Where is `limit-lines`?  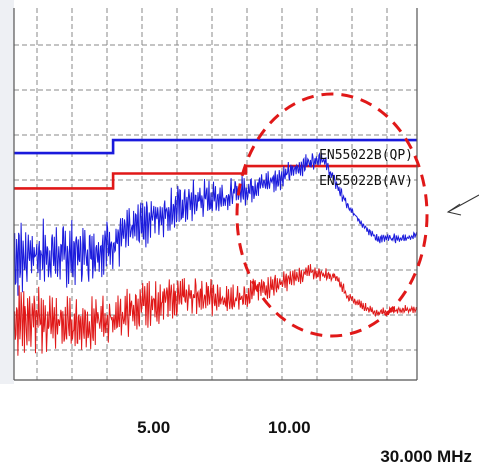 limit-lines is located at coordinates (215, 164).